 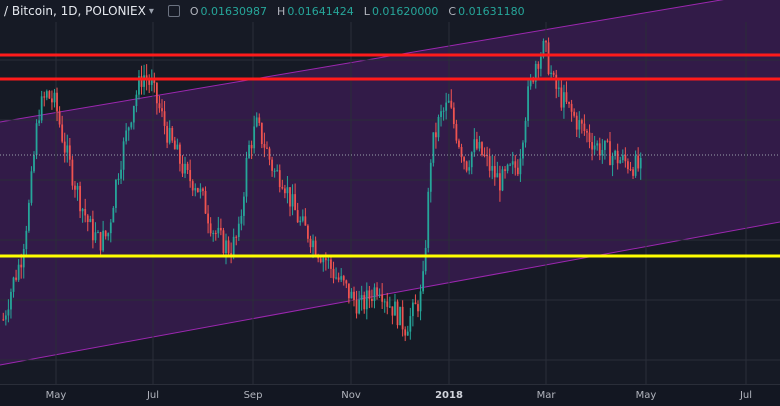 What do you see at coordinates (315, 11) in the screenshot?
I see `ohlc-high: H 0.01641424` at bounding box center [315, 11].